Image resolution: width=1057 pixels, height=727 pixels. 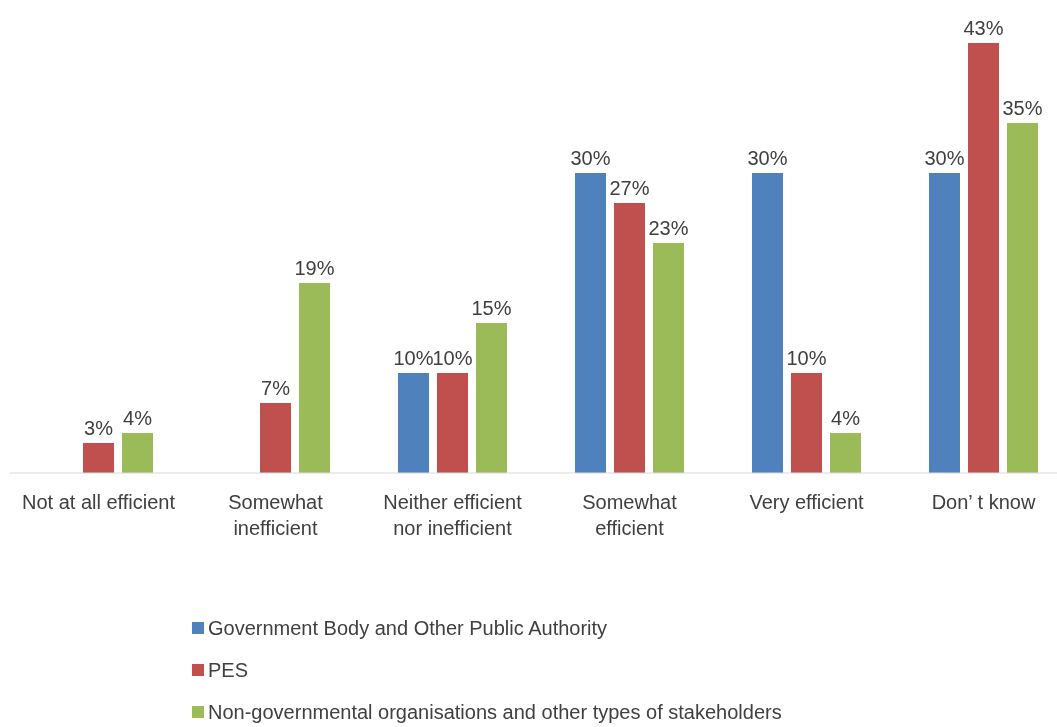 What do you see at coordinates (99, 428) in the screenshot?
I see `data-label: 3%` at bounding box center [99, 428].